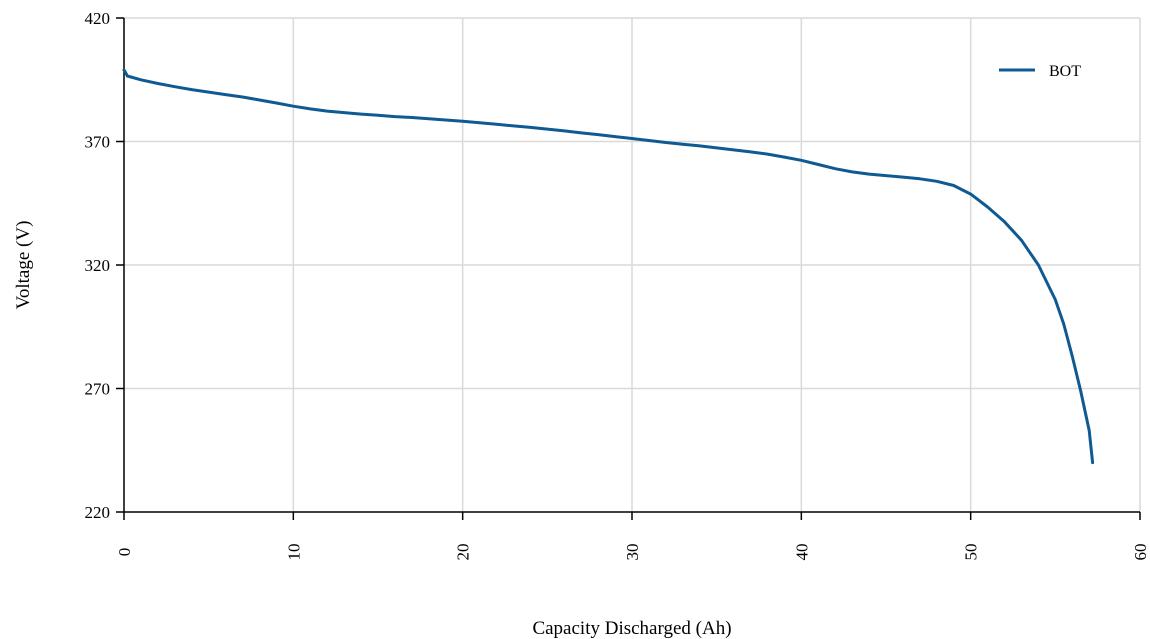 The image size is (1150, 639). What do you see at coordinates (98, 512) in the screenshot?
I see `y-tick-label: 220` at bounding box center [98, 512].